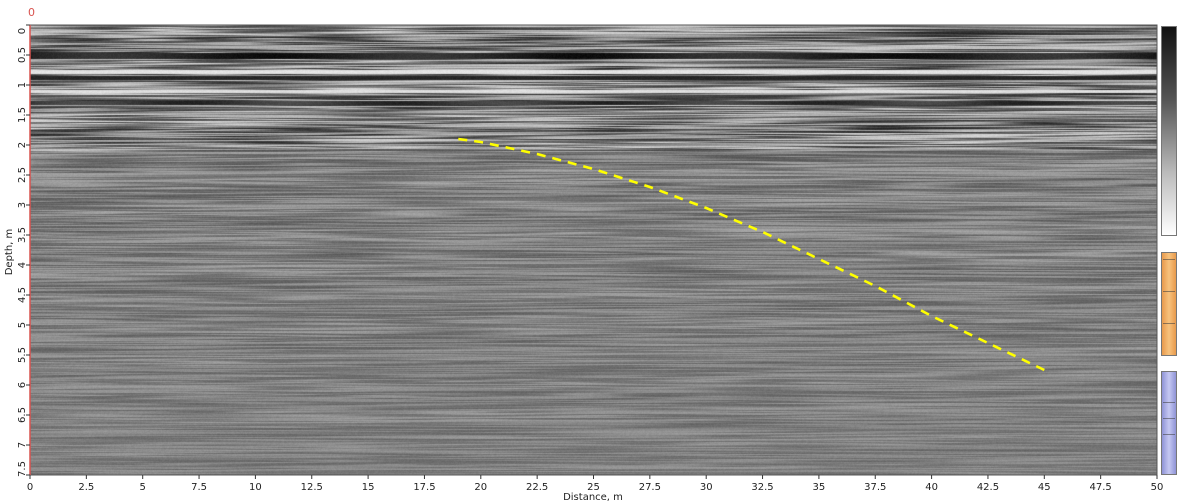 Image resolution: width=1181 pixels, height=503 pixels. I want to click on y-tick-label: 4, so click(22, 265).